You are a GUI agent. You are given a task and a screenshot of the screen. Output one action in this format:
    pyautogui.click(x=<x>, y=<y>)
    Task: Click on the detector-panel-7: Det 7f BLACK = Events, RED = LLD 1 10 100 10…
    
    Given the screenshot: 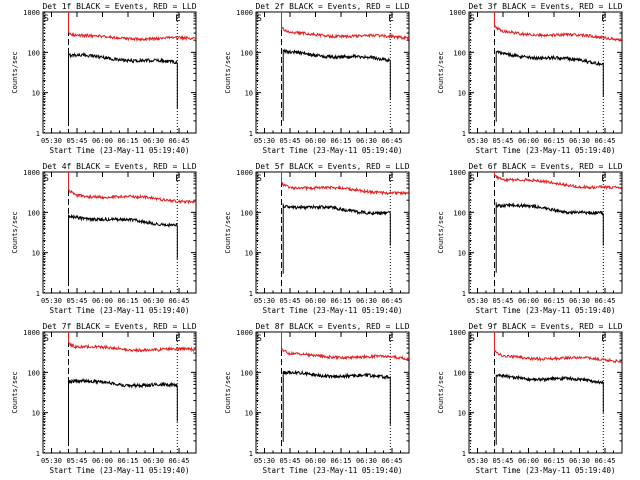 What is the action you would take?
    pyautogui.click(x=104, y=398)
    